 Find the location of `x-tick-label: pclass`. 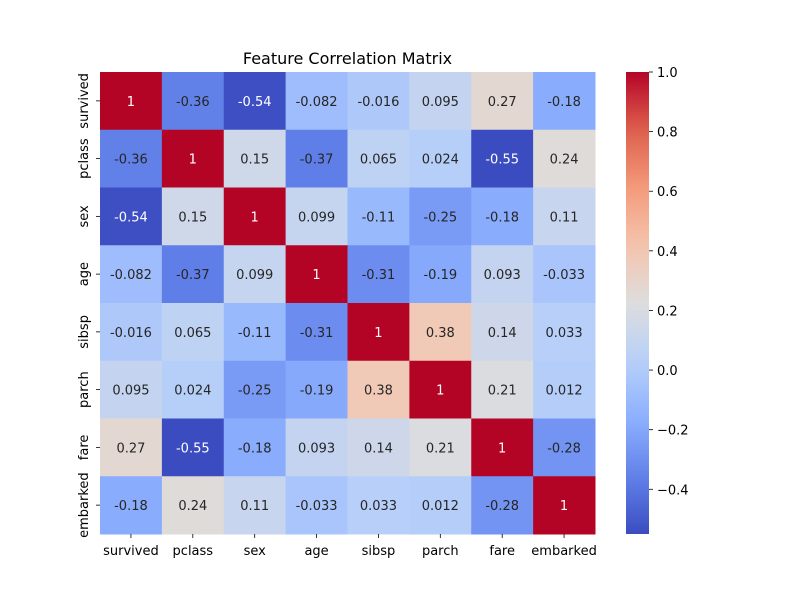

x-tick-label: pclass is located at coordinates (193, 551).